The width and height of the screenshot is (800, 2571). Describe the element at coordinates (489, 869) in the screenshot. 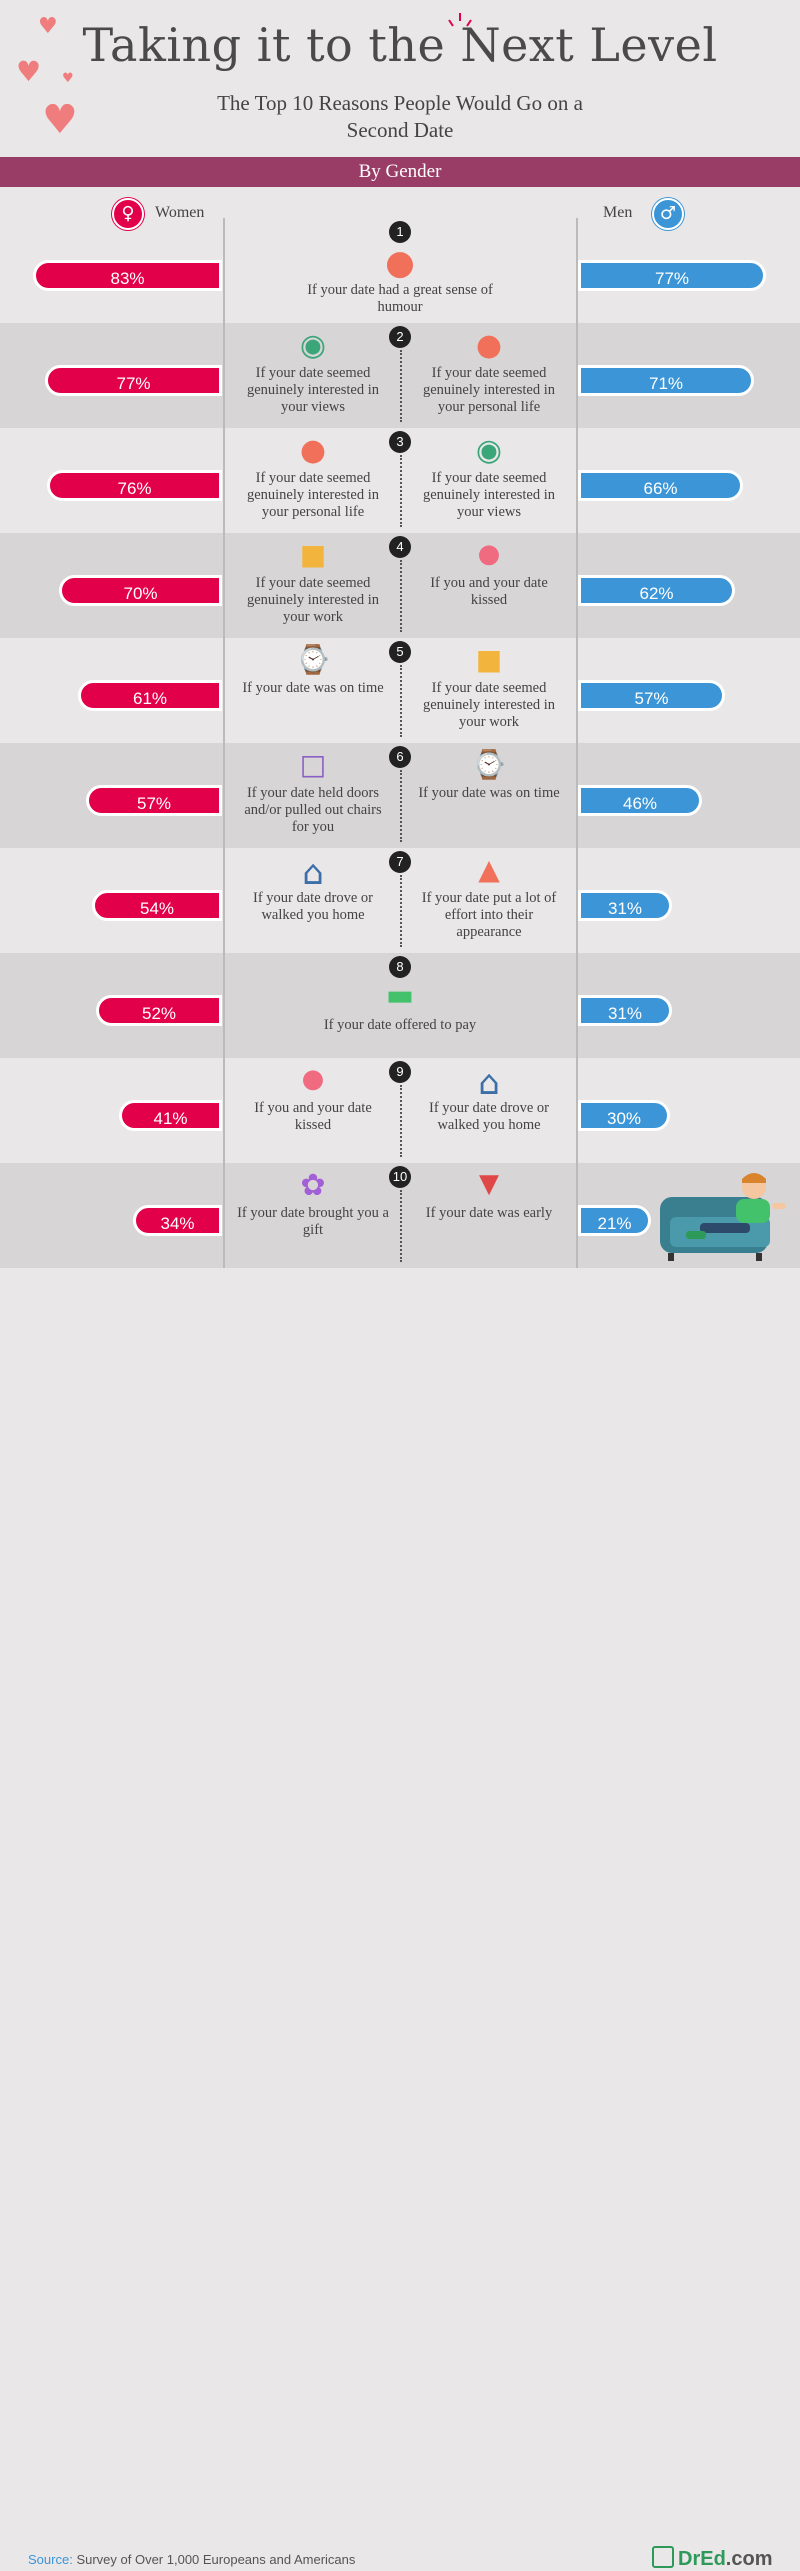

I see `dress-icon: ▲` at that location.